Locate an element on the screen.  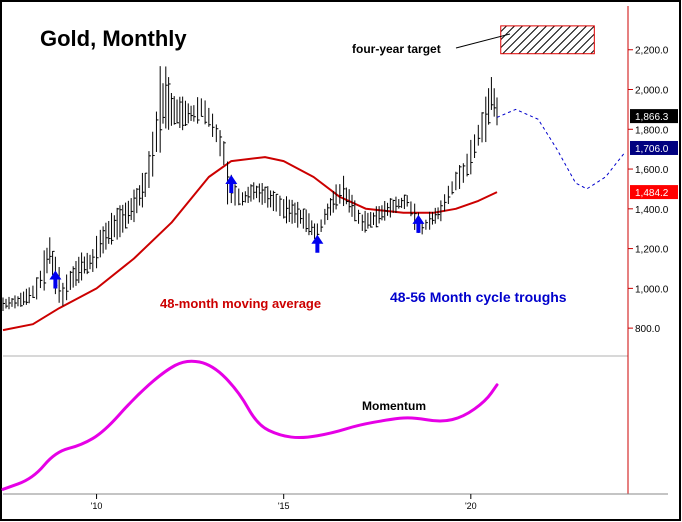
price-badge-label: 1,484.2 is located at coordinates (652, 193).